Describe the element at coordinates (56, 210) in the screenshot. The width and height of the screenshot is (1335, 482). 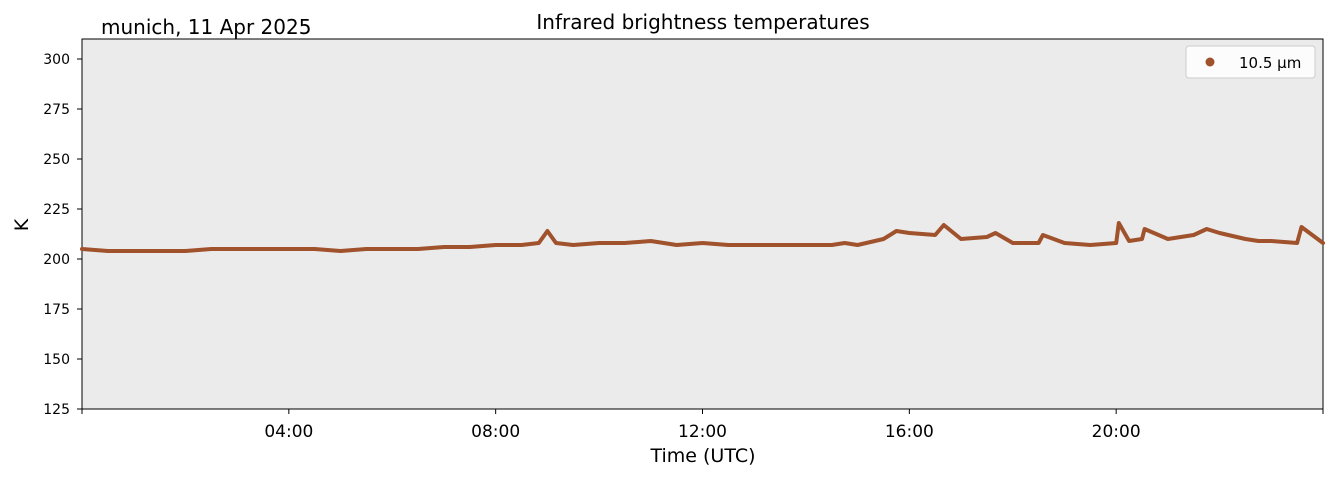
I see `y-tick-label: 225` at that location.